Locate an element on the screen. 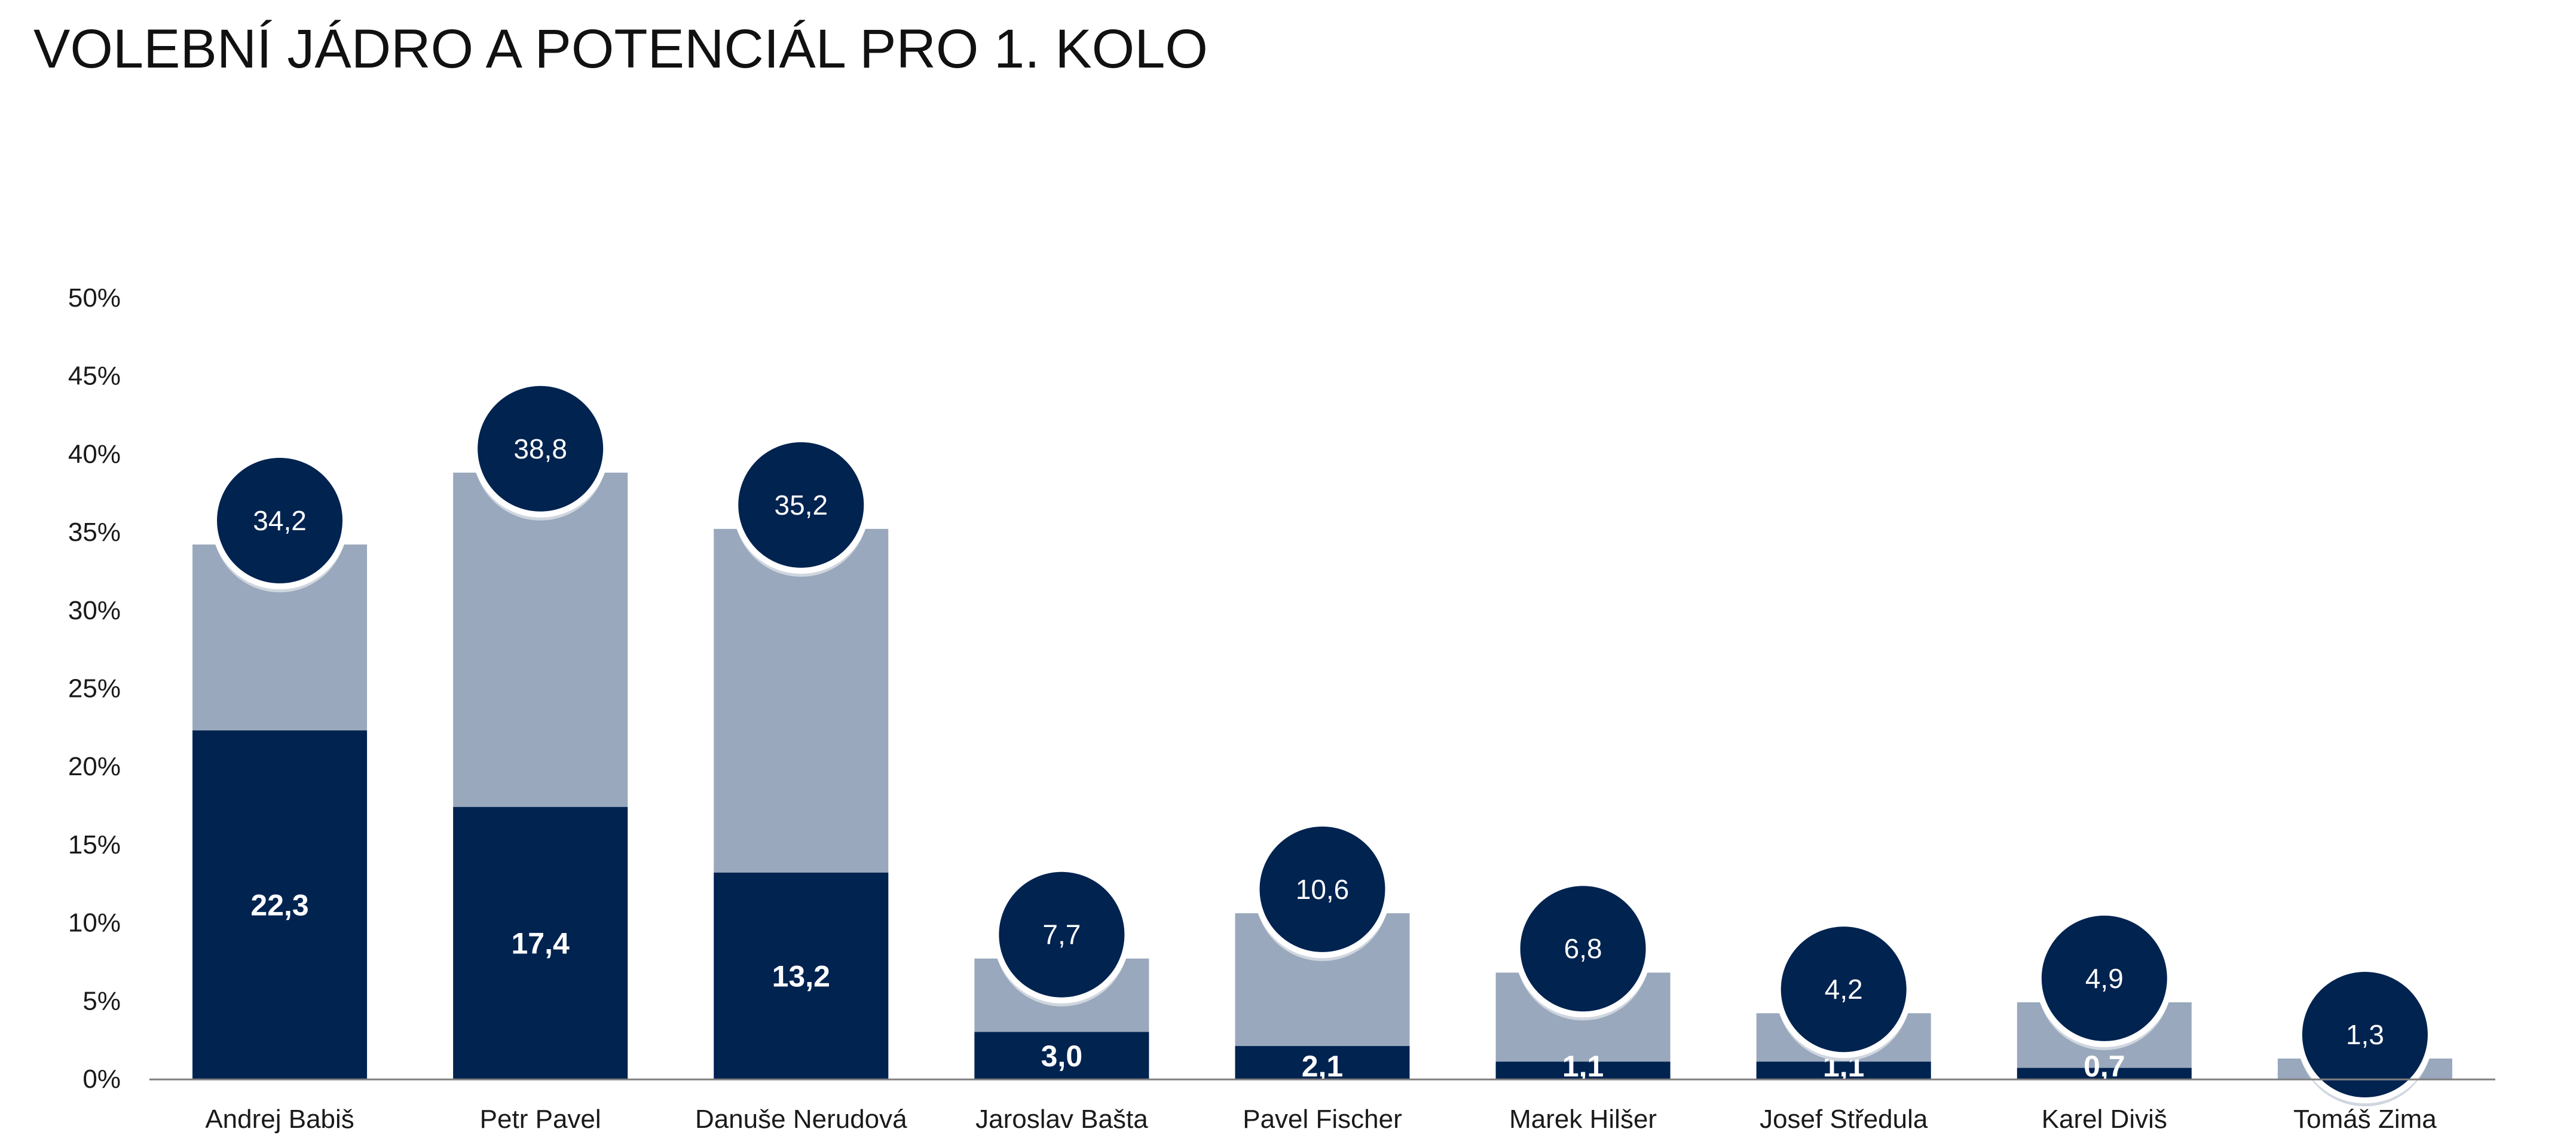 This screenshot has width=2576, height=1144. core-value-label: 1,1 is located at coordinates (1583, 1067).